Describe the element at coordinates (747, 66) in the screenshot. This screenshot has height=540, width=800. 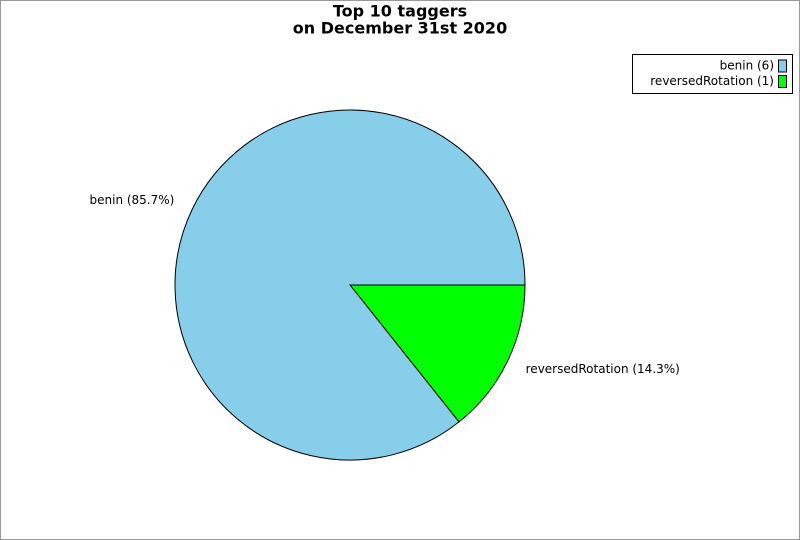
I see `legend-label: benin (6)` at that location.